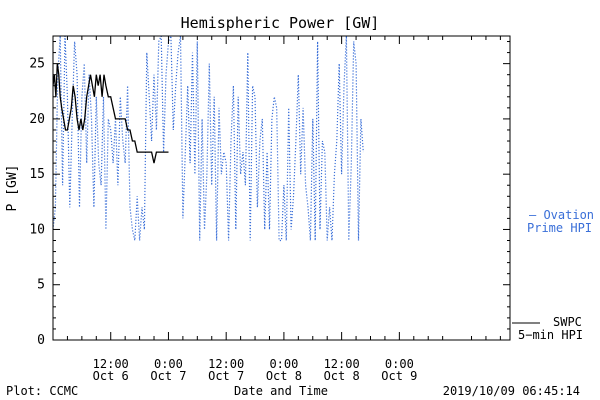 The image size is (600, 400). Describe the element at coordinates (550, 335) in the screenshot. I see `legend-swpc-line2: 5−min HPI` at that location.